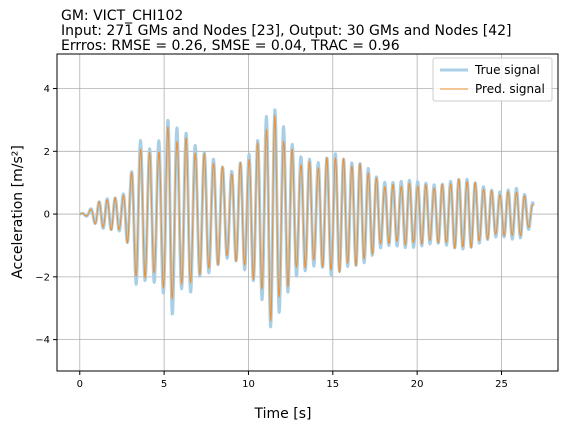 This screenshot has height=425, width=566. I want to click on x-tick-label: 0, so click(80, 384).